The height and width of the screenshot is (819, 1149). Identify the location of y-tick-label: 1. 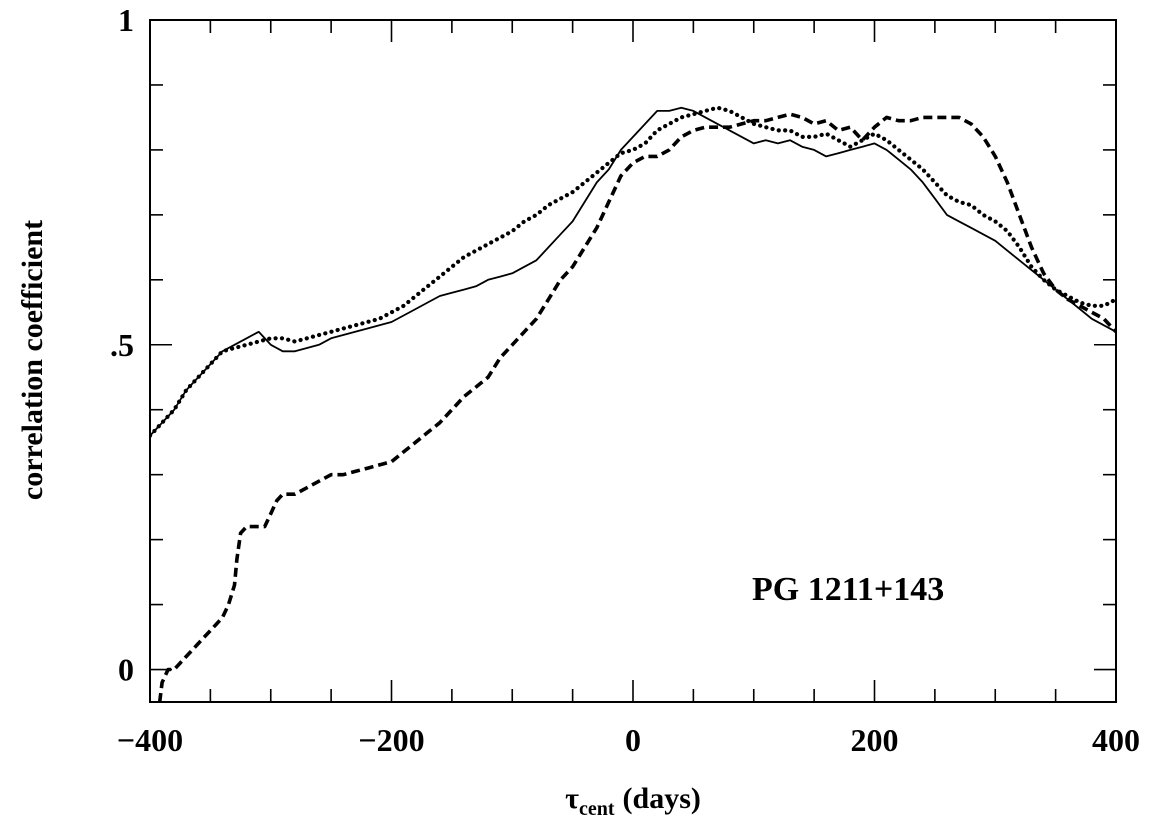
(126, 20).